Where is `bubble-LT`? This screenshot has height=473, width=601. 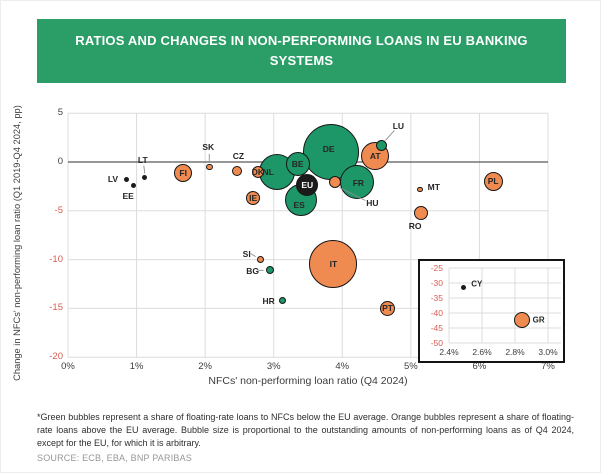 bubble-LT is located at coordinates (145, 178).